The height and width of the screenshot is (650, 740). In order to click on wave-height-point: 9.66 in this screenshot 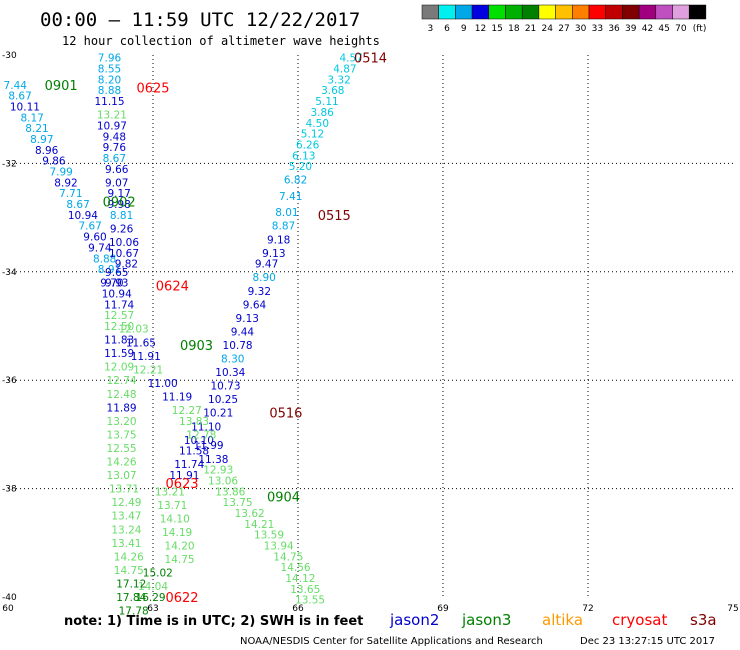, I will do `click(117, 170)`.